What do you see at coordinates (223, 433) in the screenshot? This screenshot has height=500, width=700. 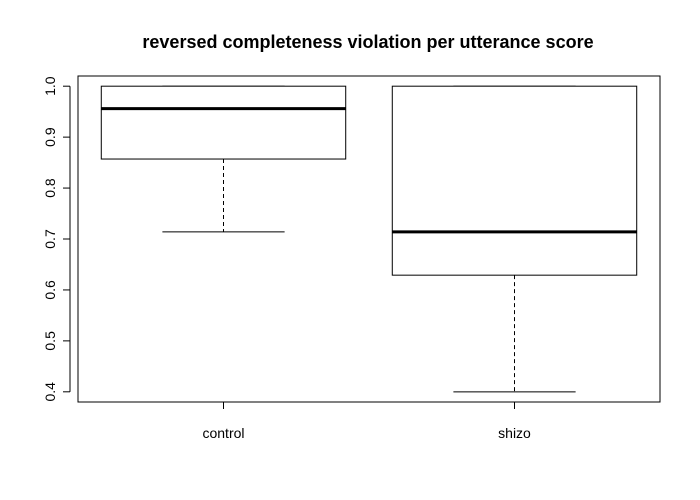 I see `x-tick-label-control: control` at bounding box center [223, 433].